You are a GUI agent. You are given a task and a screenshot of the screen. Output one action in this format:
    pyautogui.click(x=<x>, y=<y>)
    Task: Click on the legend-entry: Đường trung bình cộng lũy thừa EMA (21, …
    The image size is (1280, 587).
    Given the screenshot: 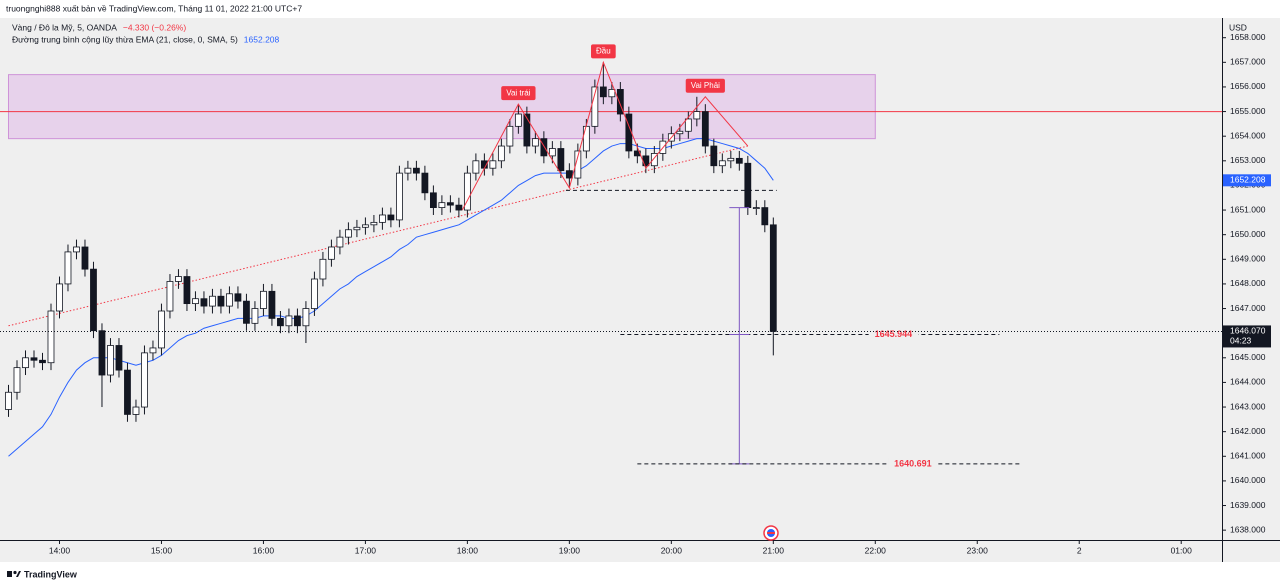 What is the action you would take?
    pyautogui.click(x=125, y=39)
    